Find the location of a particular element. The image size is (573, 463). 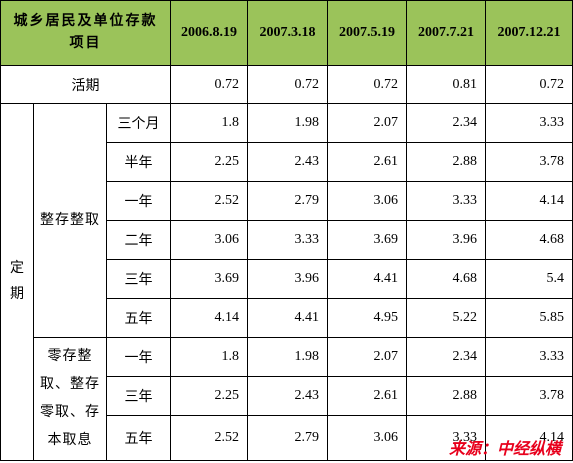

column-header: 2007.3.18 is located at coordinates (288, 33).